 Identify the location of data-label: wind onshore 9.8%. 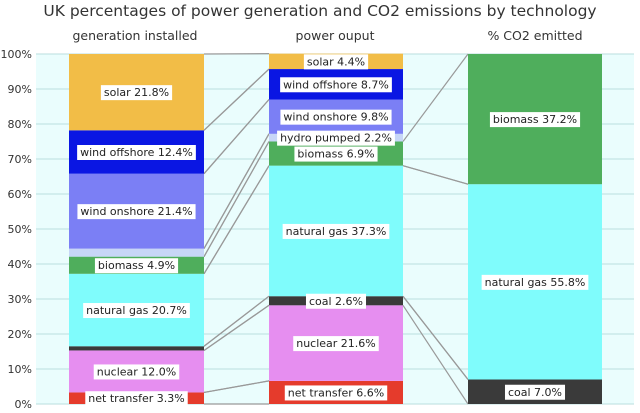
(335, 117).